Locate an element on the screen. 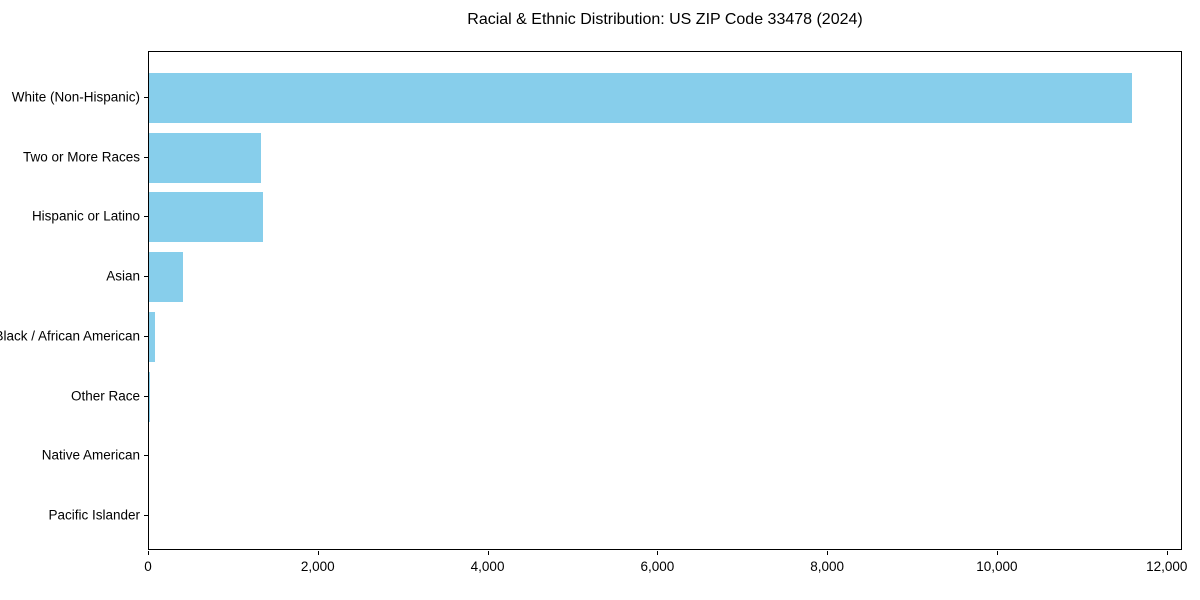 This screenshot has height=600, width=1200. y-axis-label: White (Non-Hispanic) is located at coordinates (75, 97).